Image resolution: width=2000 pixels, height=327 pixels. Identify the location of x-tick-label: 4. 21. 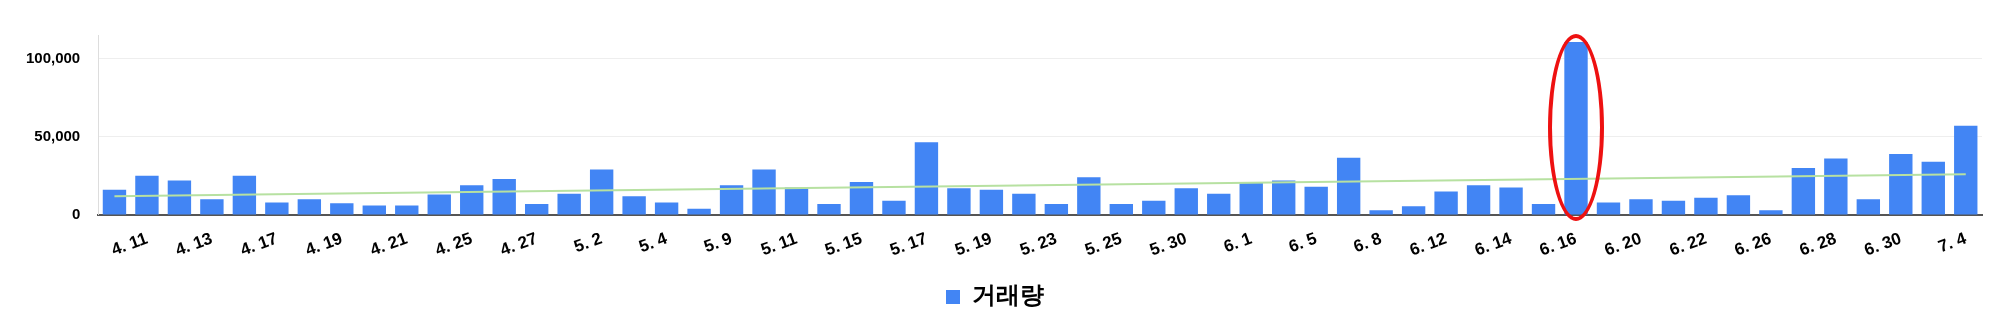
(388, 244).